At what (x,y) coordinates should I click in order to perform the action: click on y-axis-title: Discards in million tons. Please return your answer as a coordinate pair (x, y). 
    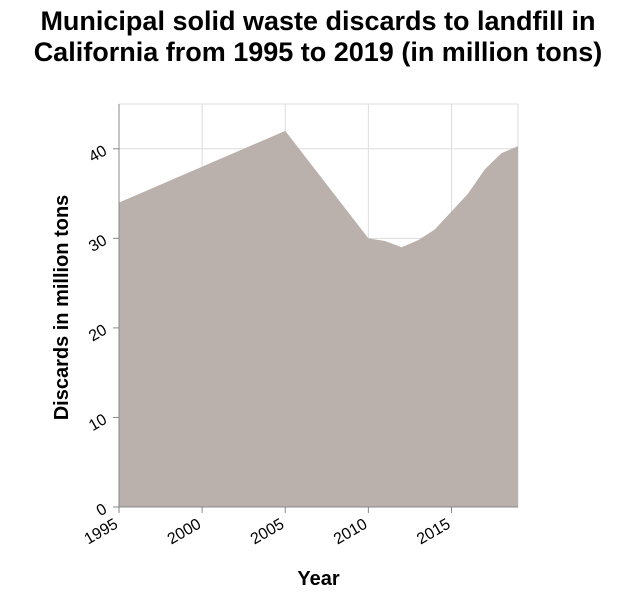
    Looking at the image, I should click on (62, 308).